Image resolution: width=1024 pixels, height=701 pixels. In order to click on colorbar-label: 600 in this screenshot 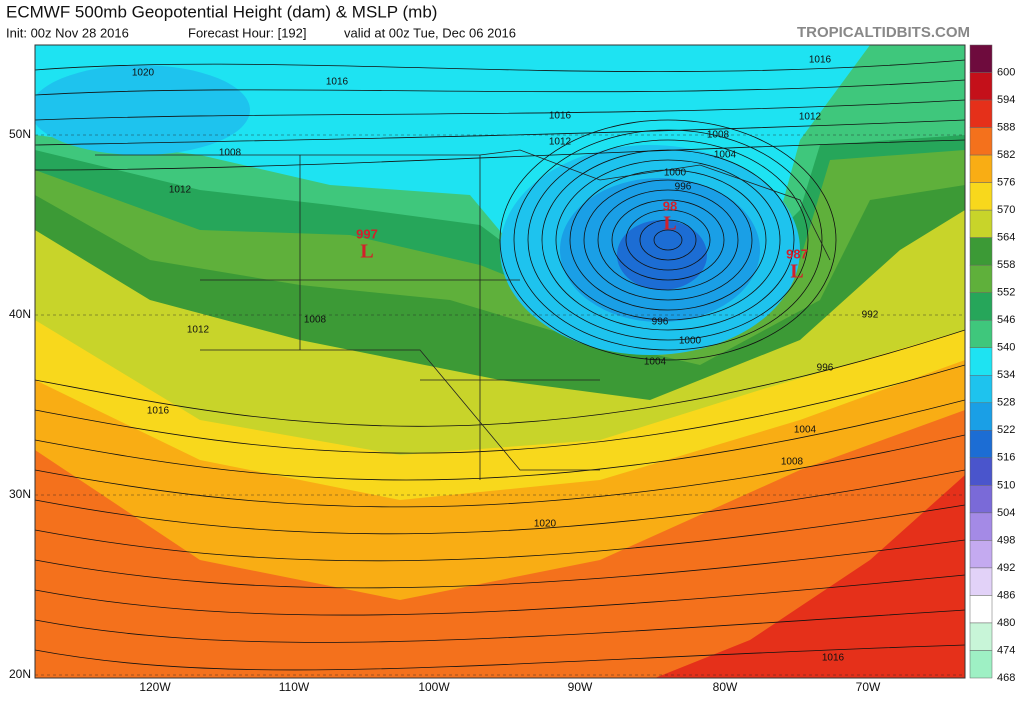, I will do `click(1006, 72)`.